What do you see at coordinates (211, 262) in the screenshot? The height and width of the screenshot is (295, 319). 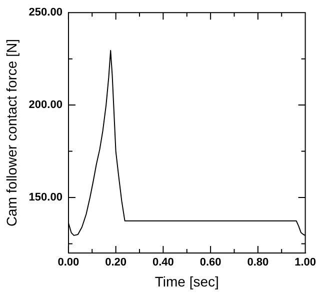 I see `x-tick-label: 0.60` at bounding box center [211, 262].